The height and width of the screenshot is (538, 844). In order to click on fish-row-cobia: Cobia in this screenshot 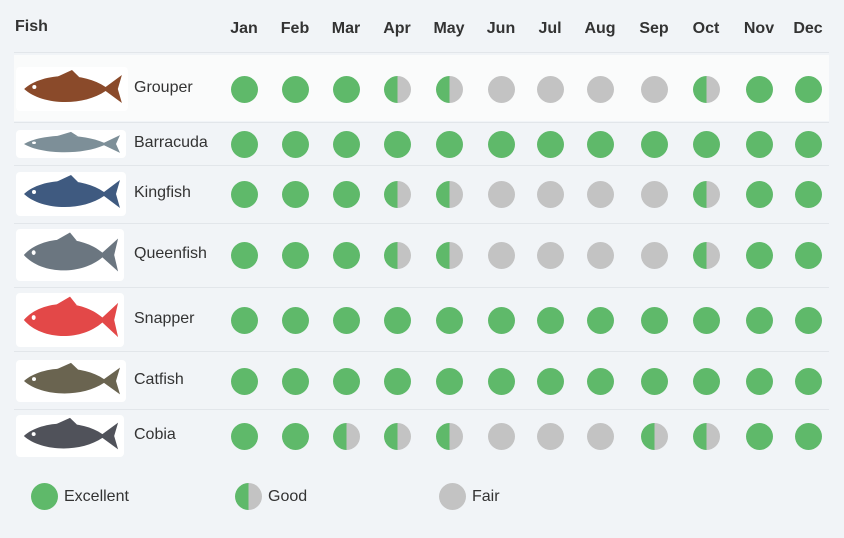, I will do `click(421, 436)`.